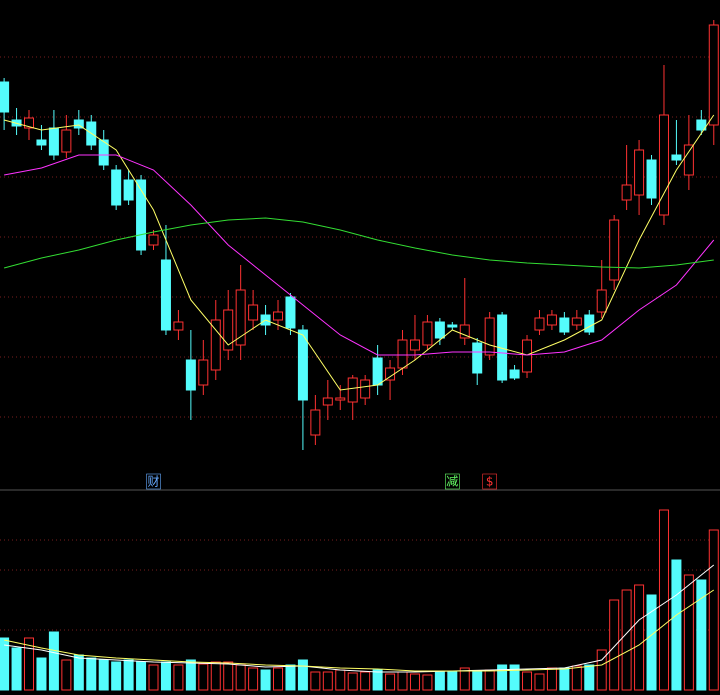 This screenshot has height=695, width=720. I want to click on annotation: $, so click(490, 482).